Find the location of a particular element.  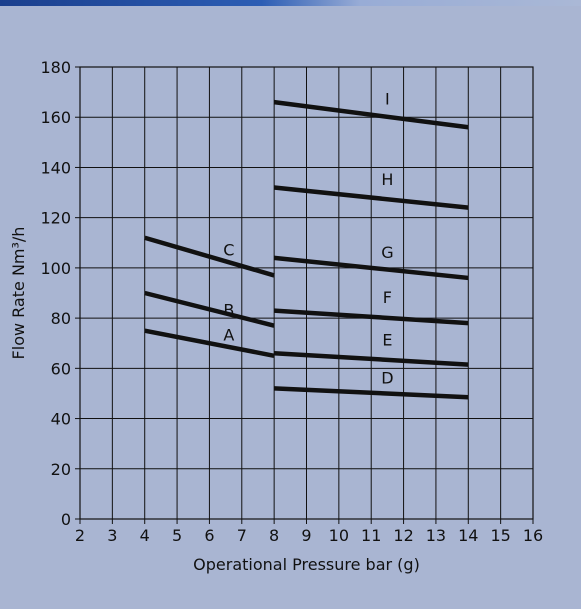

x-tick-label: 9 is located at coordinates (306, 535).